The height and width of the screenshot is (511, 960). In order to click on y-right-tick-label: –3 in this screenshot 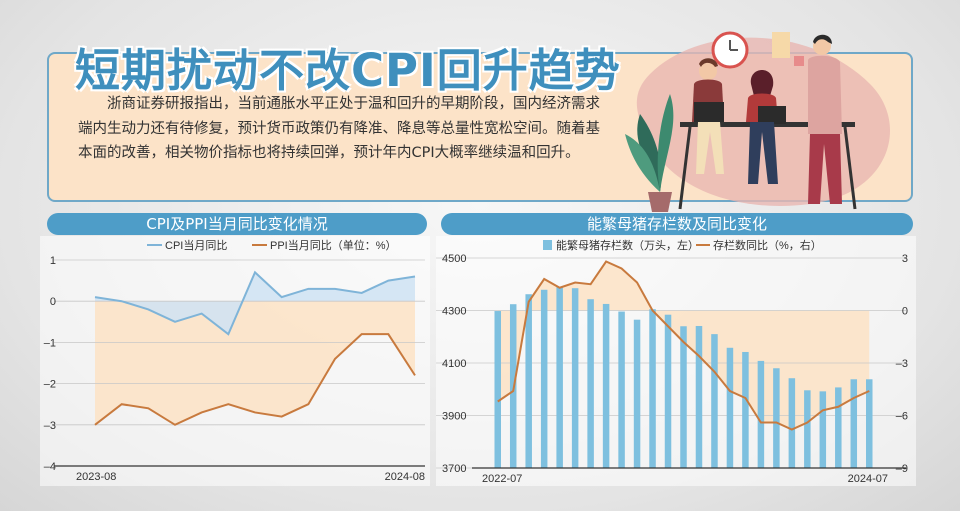, I will do `click(902, 364)`.